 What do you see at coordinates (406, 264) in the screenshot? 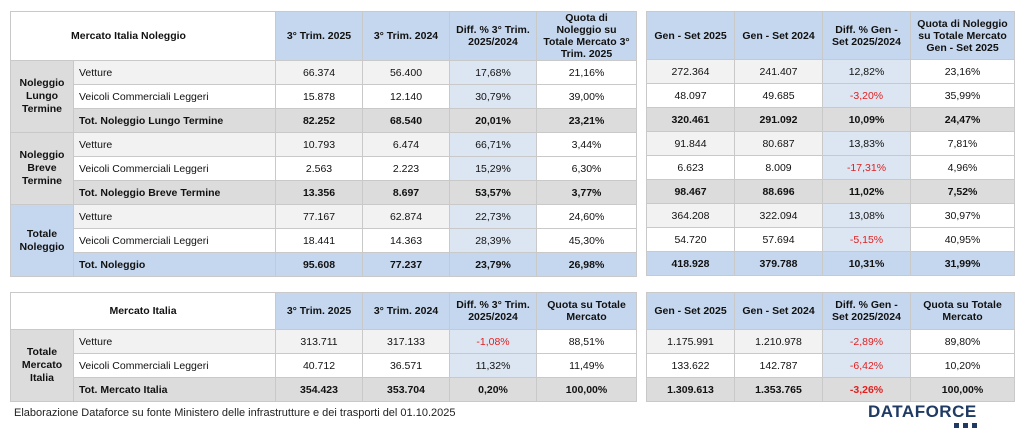
I see `cell: 77.237` at bounding box center [406, 264].